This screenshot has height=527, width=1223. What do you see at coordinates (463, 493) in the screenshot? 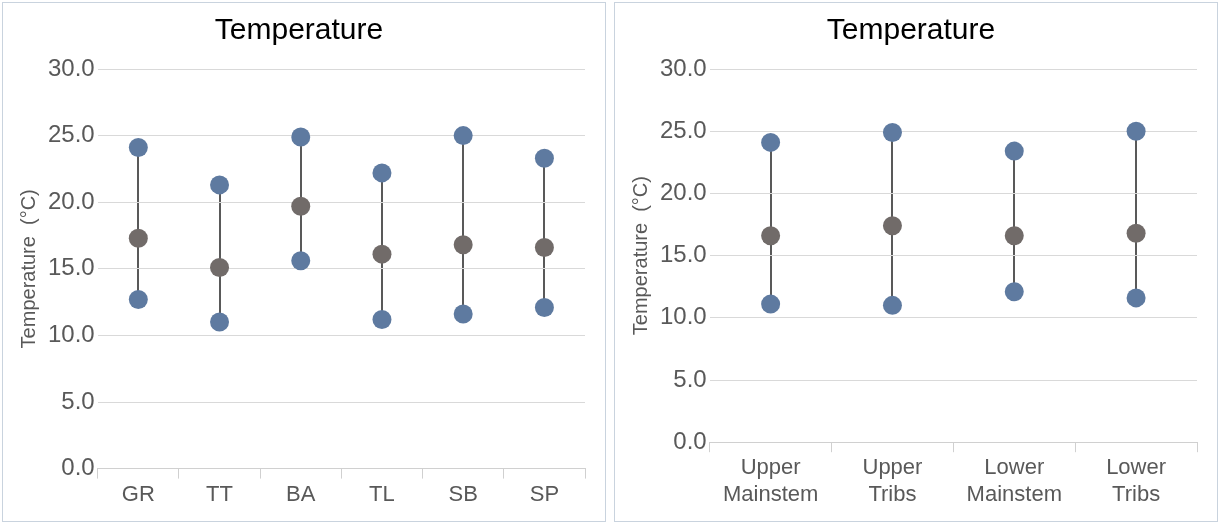
I see `x-tick-label: SB` at bounding box center [463, 493].